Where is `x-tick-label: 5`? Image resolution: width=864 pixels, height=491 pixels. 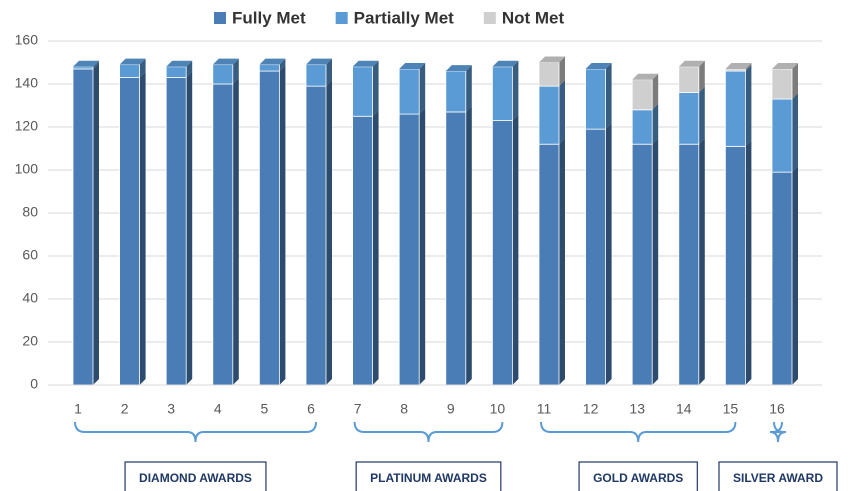 x-tick-label: 5 is located at coordinates (265, 409).